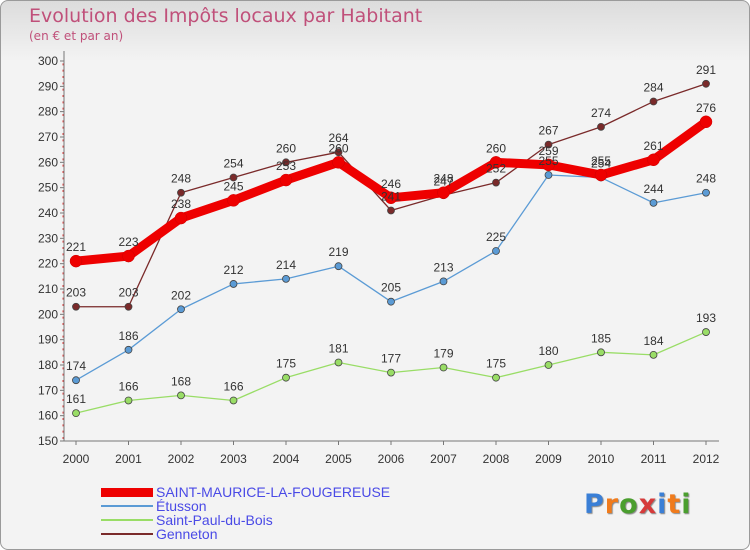  Describe the element at coordinates (286, 364) in the screenshot. I see `data-label: 175` at that location.